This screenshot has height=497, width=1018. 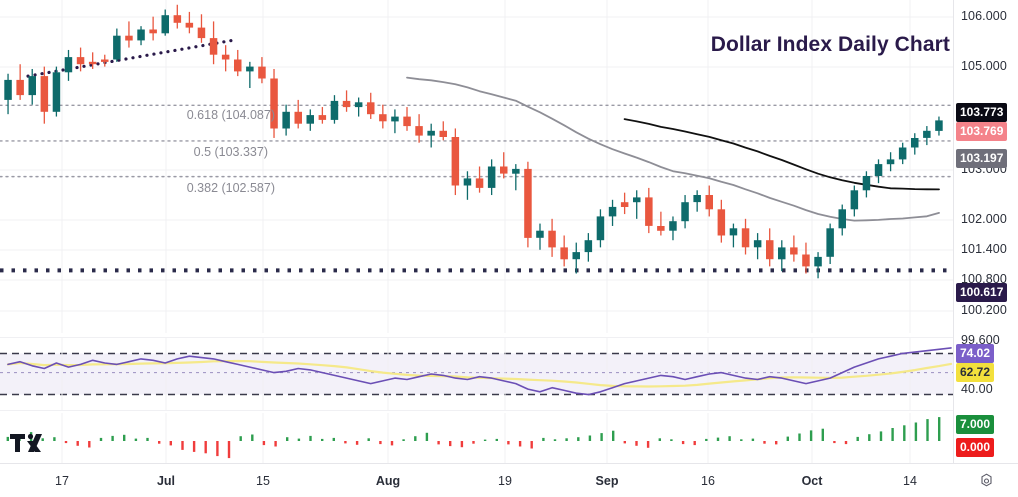 What do you see at coordinates (812, 481) in the screenshot?
I see `date-label: Oct` at bounding box center [812, 481].